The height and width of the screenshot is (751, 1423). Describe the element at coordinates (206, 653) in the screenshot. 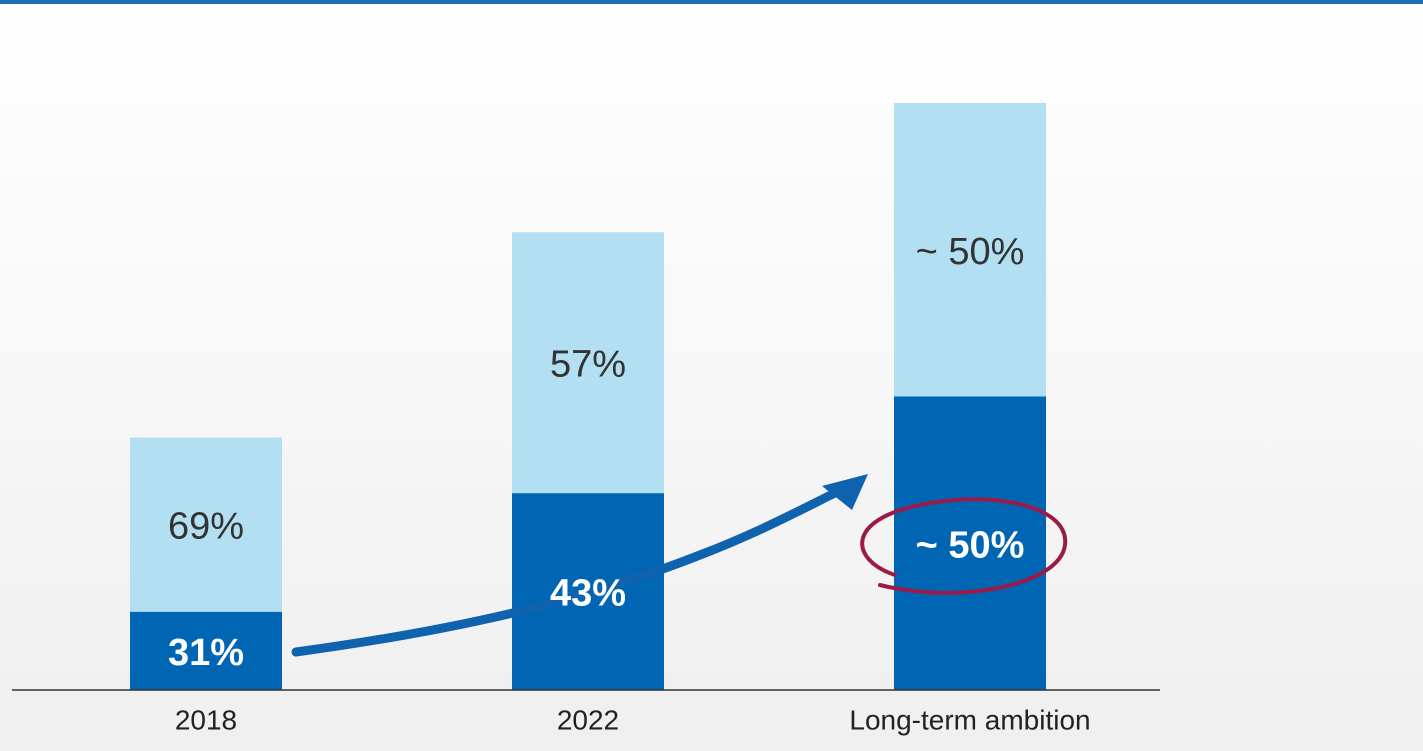

I see `value-label: 31%` at that location.